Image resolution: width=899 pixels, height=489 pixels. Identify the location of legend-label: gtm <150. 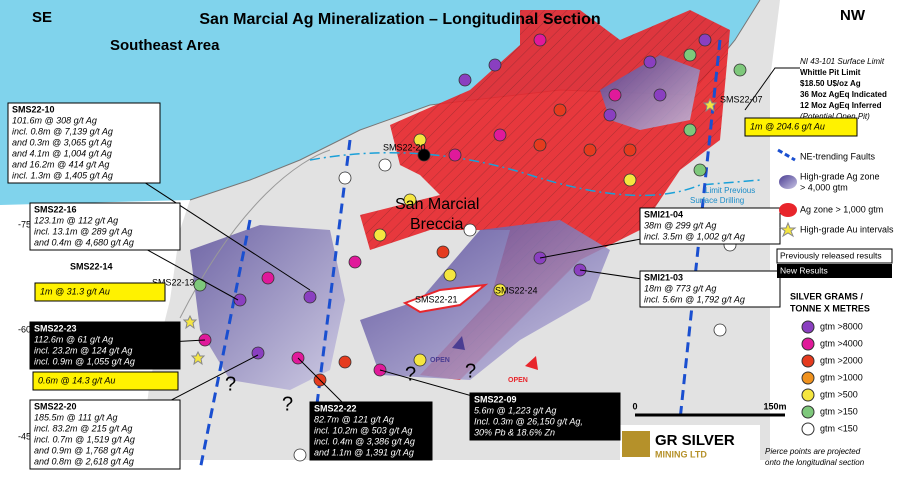
(839, 428).